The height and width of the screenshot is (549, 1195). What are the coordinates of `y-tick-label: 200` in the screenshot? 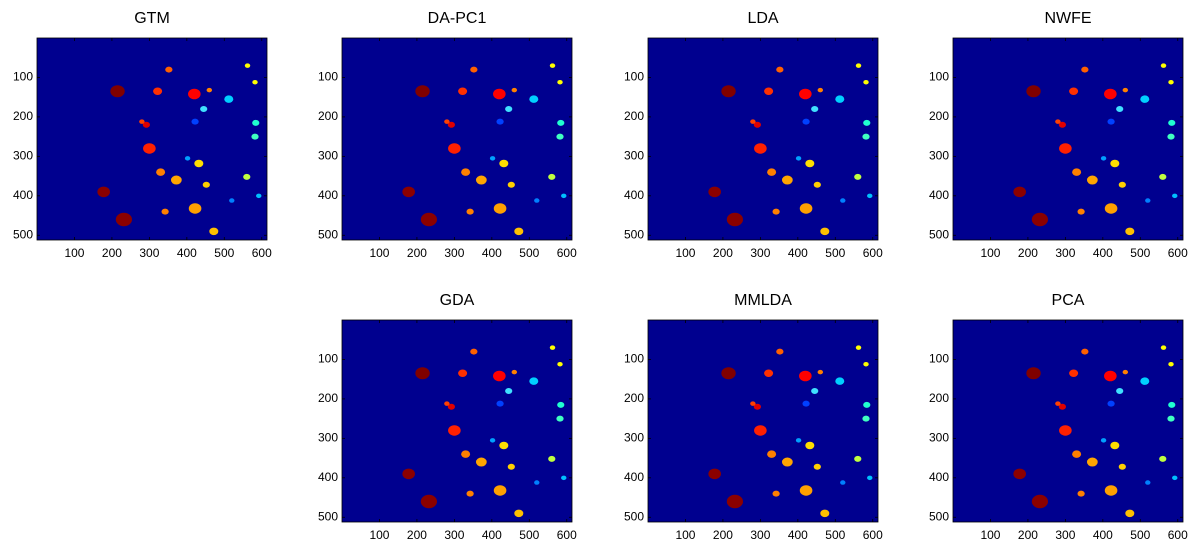 It's located at (328, 398).